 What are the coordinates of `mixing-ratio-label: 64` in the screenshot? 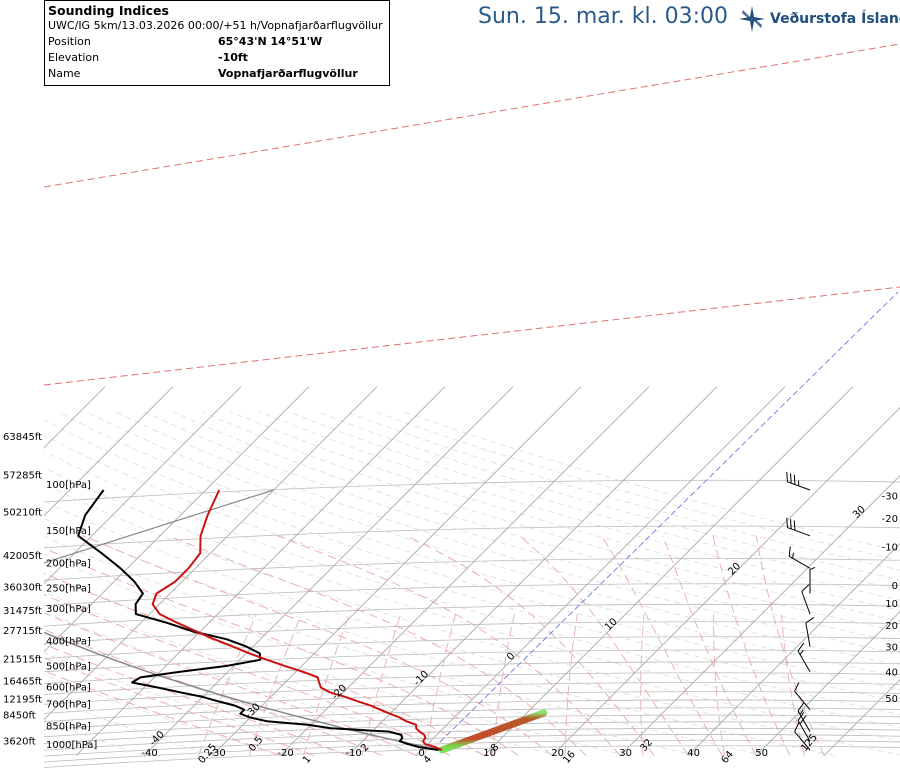 It's located at (727, 757).